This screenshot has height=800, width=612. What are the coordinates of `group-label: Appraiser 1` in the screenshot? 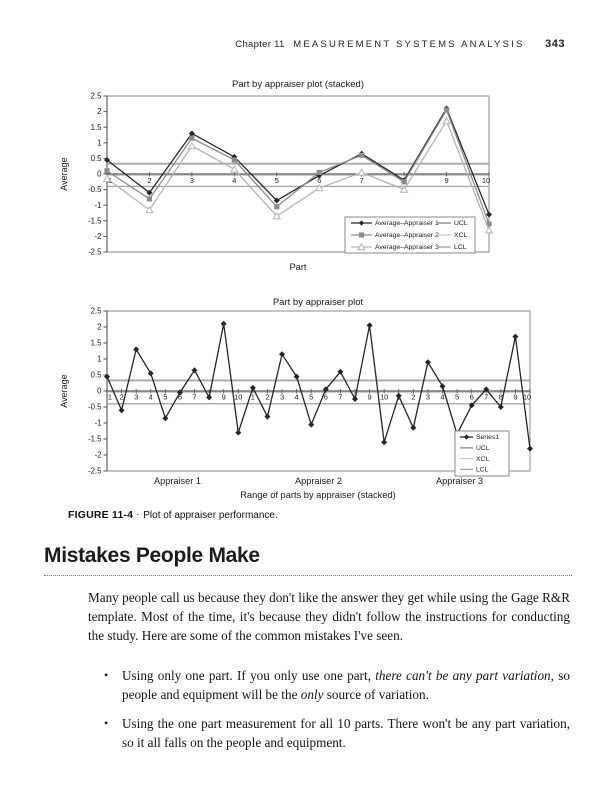 It's located at (177, 481).